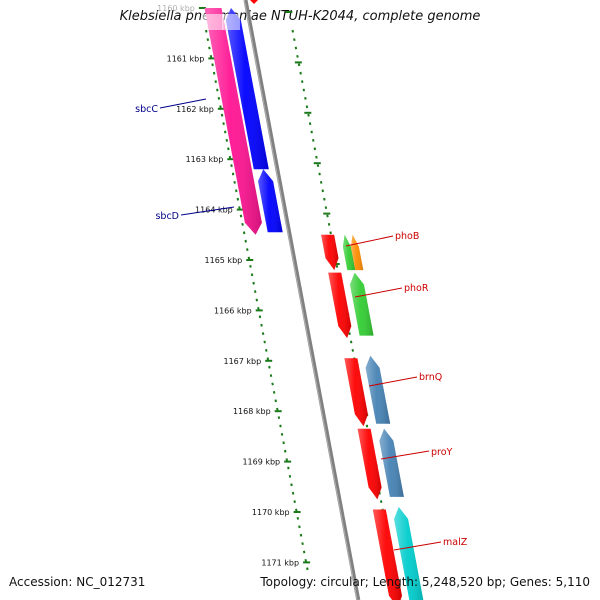 The height and width of the screenshot is (600, 600). Describe the element at coordinates (224, 260) in the screenshot. I see `tick-label: 1165 kbp` at that location.